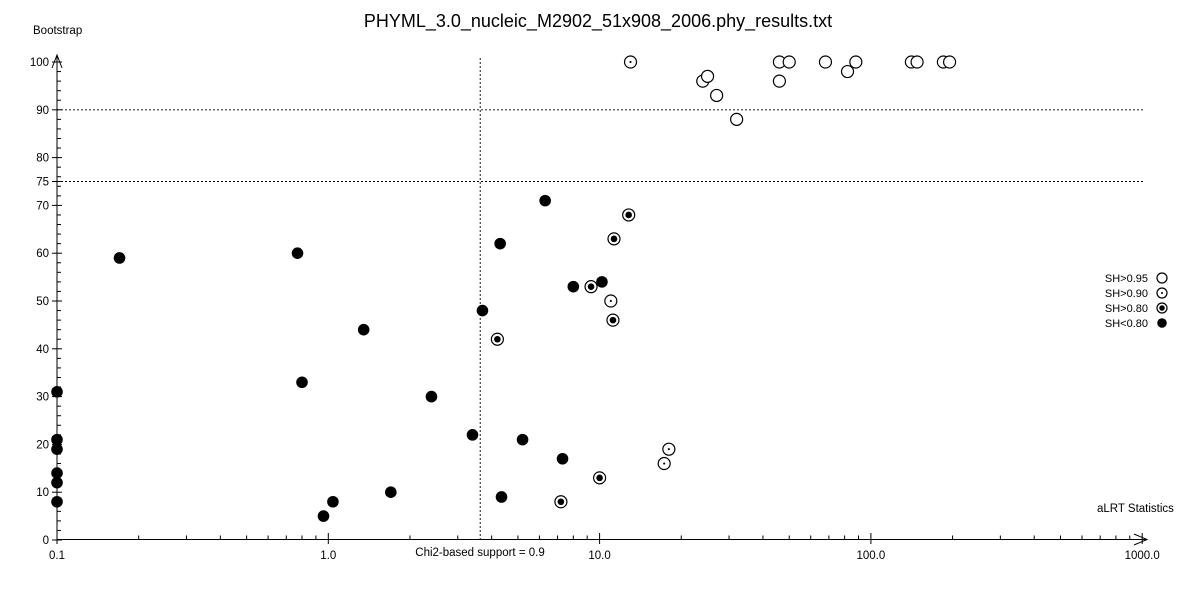 The image size is (1200, 600). I want to click on x-tick-label: 100.0, so click(871, 556).